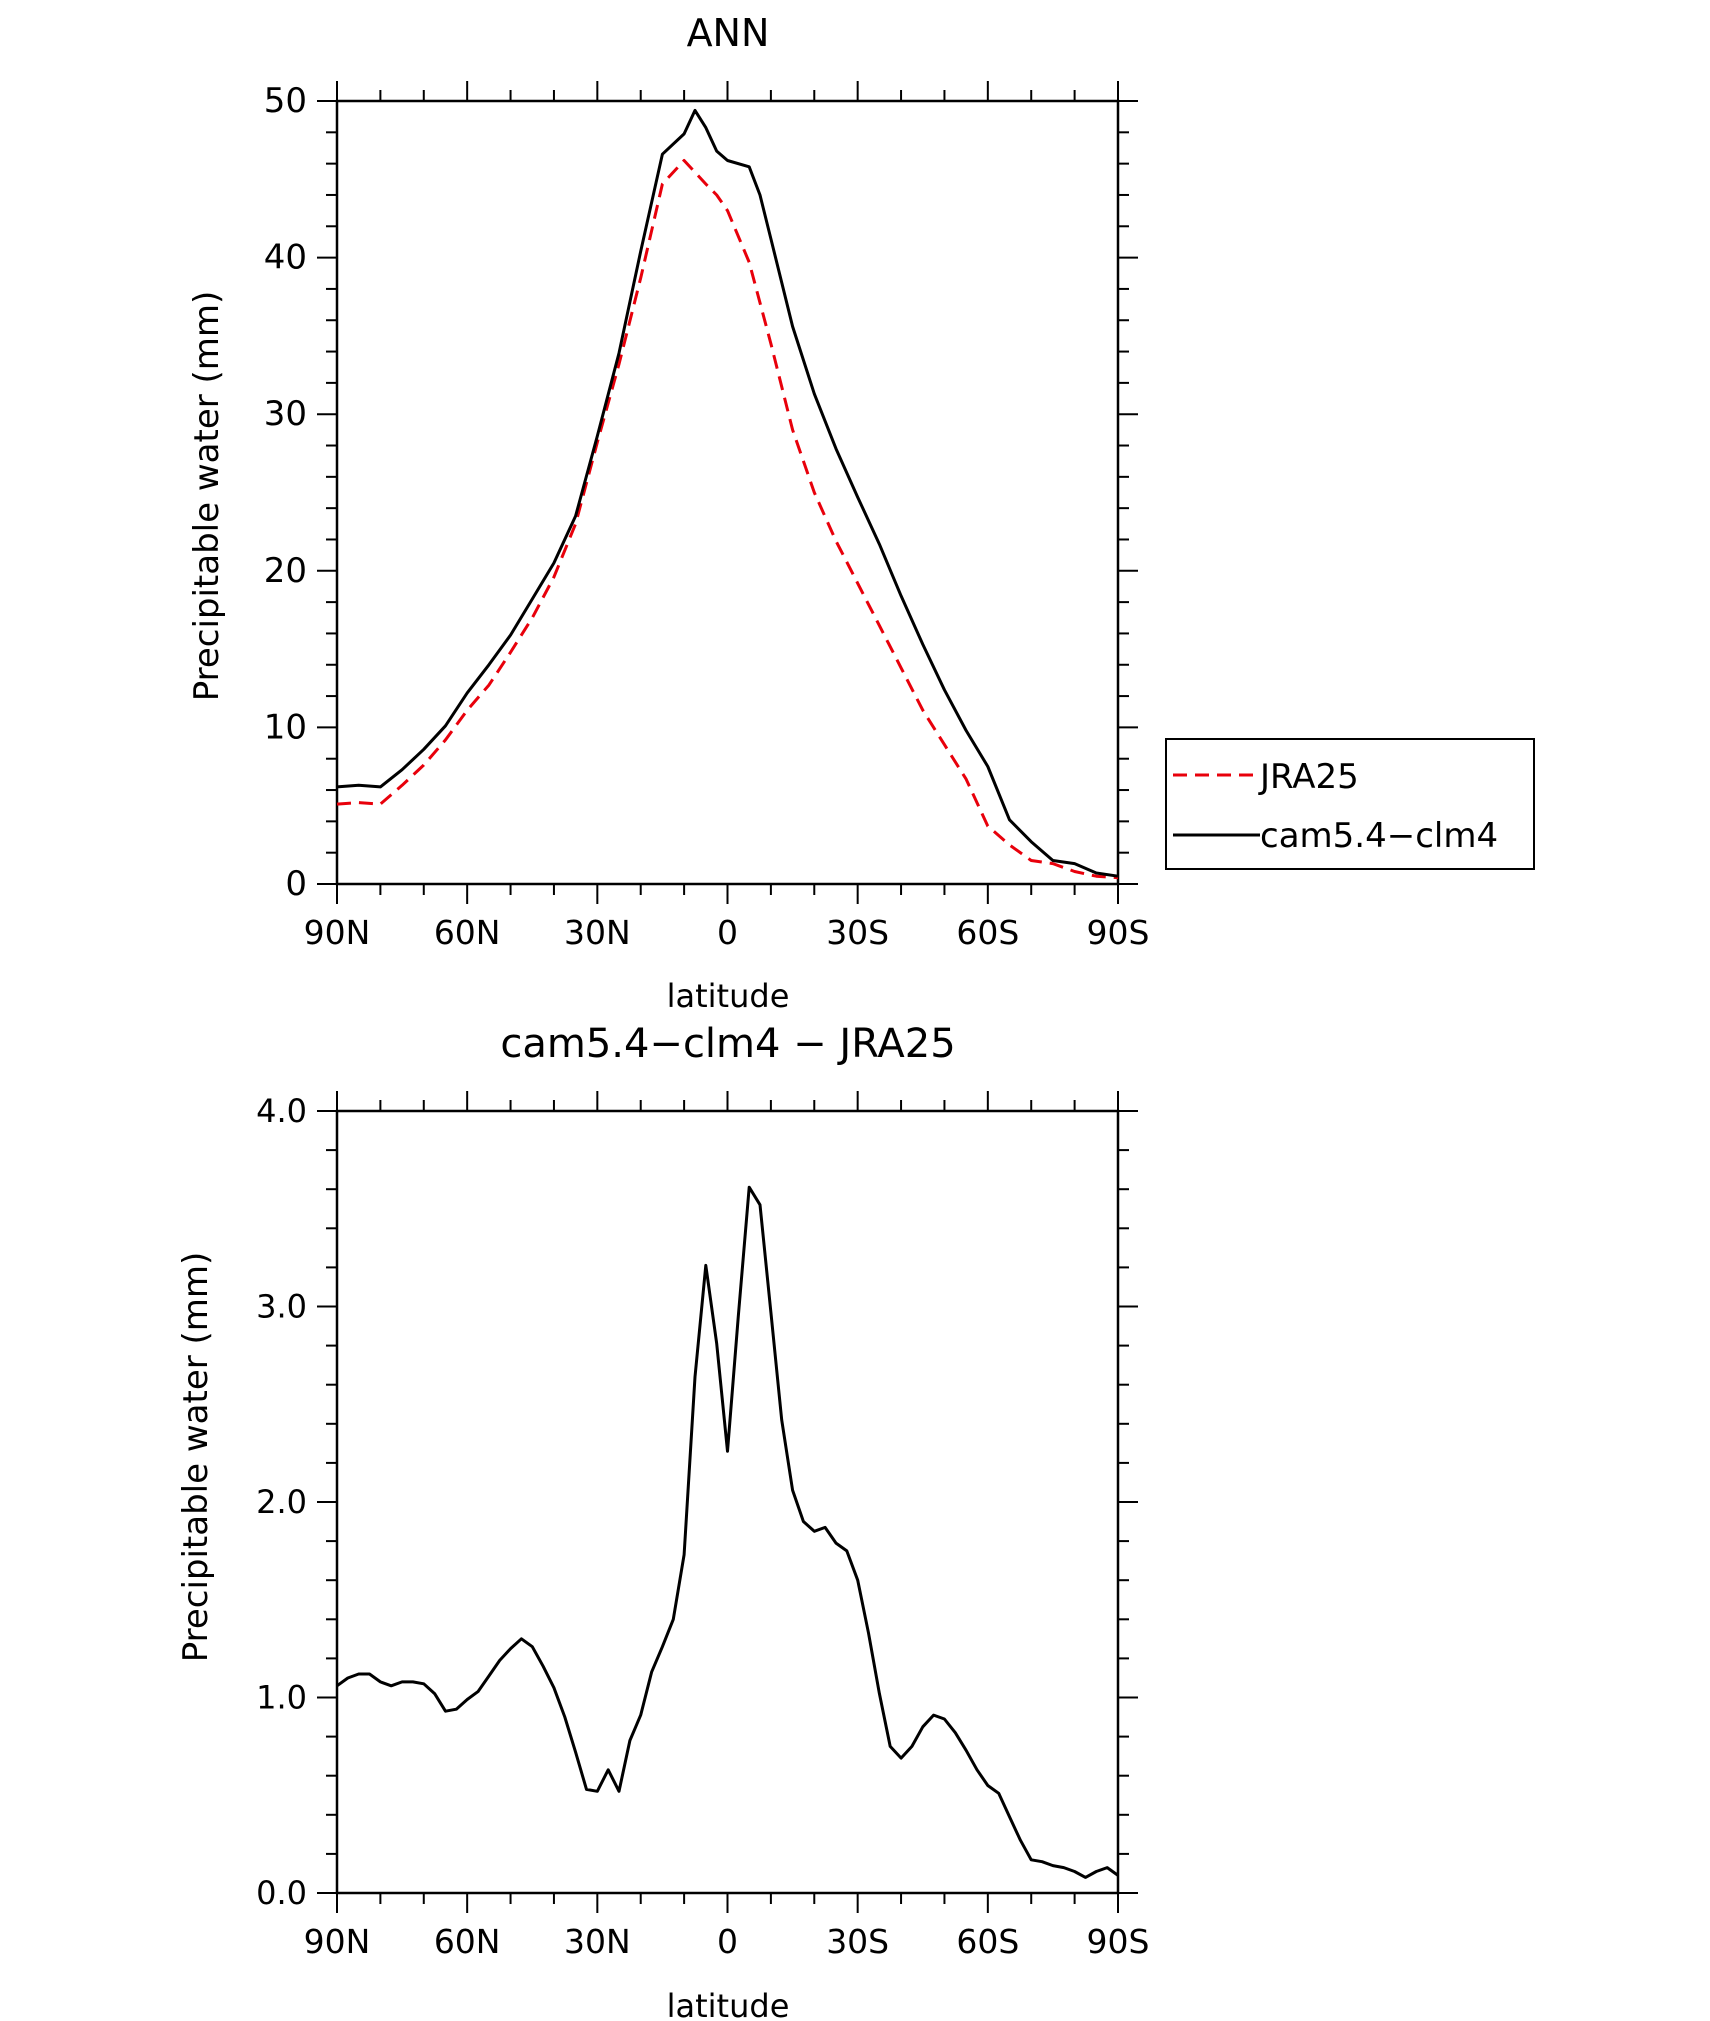  What do you see at coordinates (1118, 1941) in the screenshot?
I see `chart1-x-tick-label: 90S` at bounding box center [1118, 1941].